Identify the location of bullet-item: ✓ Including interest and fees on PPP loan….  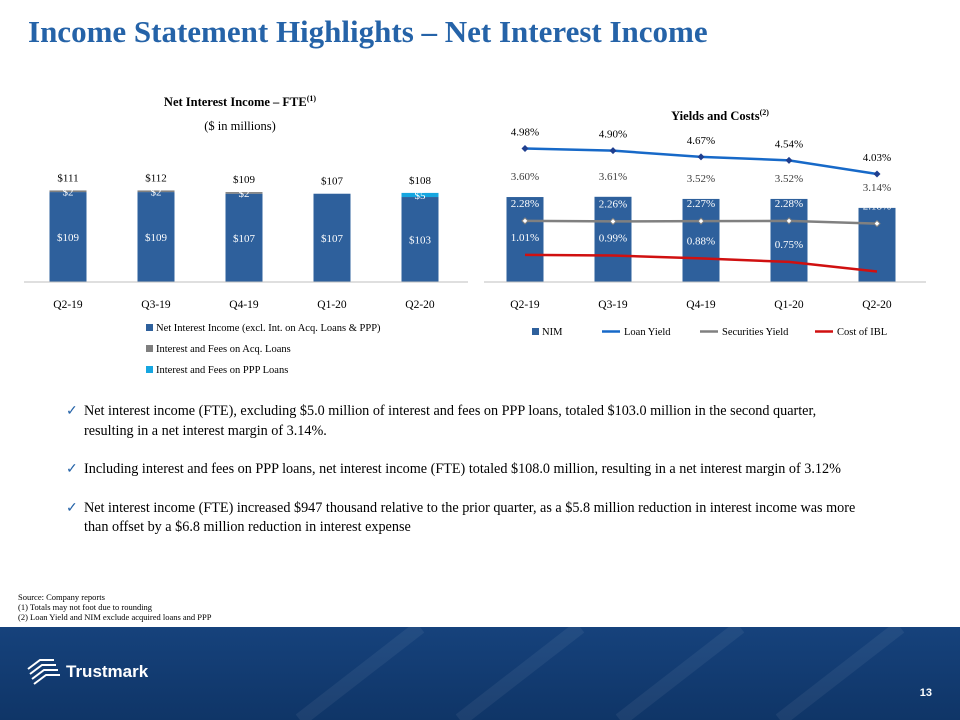
(466, 470).